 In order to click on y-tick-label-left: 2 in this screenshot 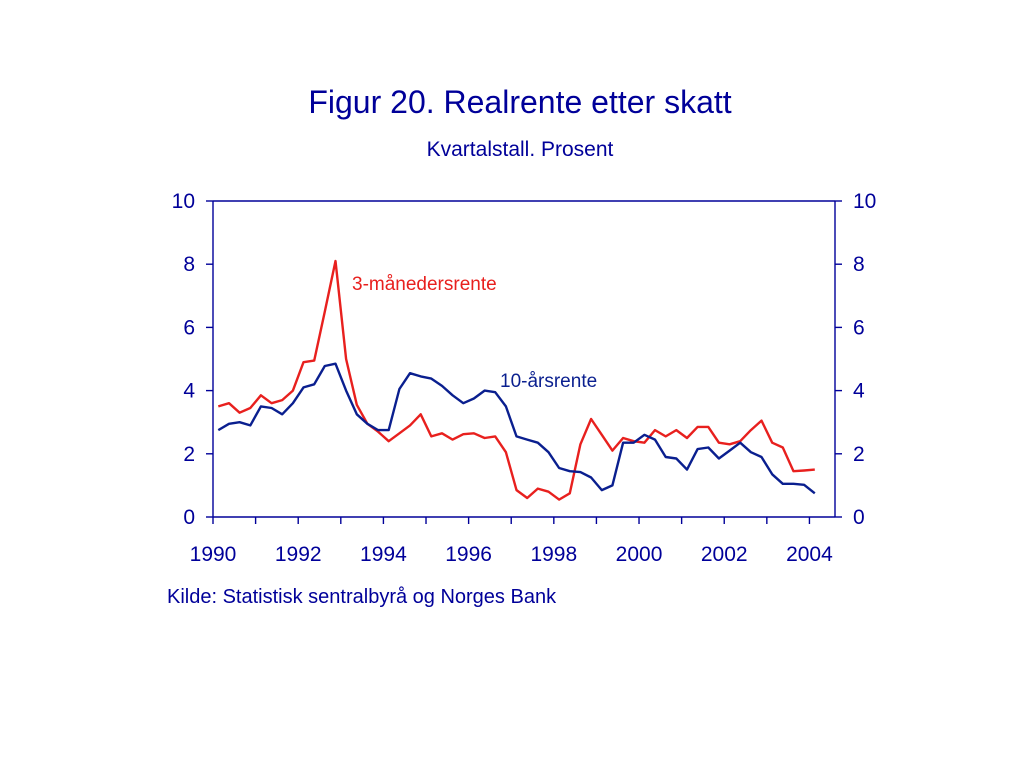, I will do `click(189, 454)`.